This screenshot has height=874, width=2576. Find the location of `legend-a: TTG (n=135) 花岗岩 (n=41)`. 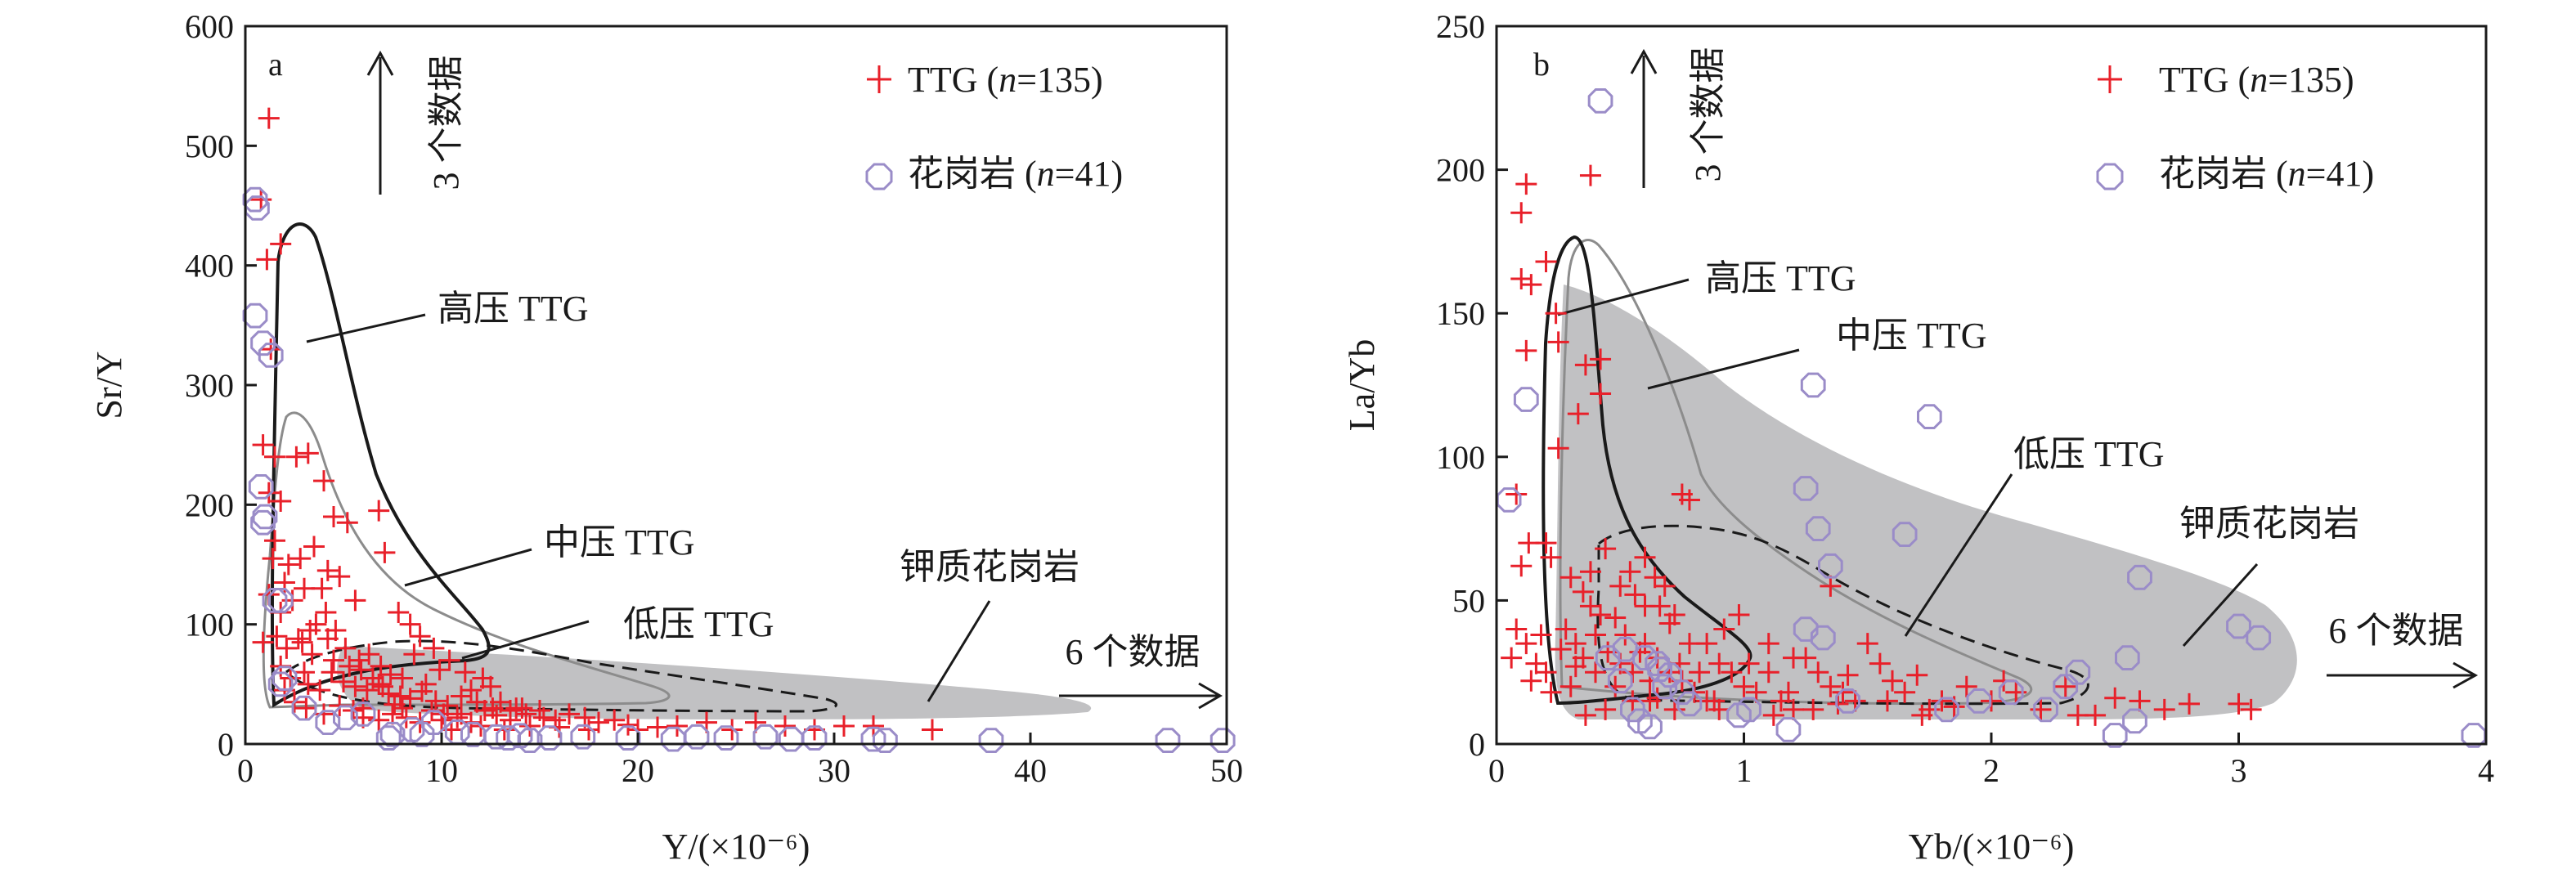

legend-a: TTG (n=135) 花岗岩 (n=41) is located at coordinates (994, 127).